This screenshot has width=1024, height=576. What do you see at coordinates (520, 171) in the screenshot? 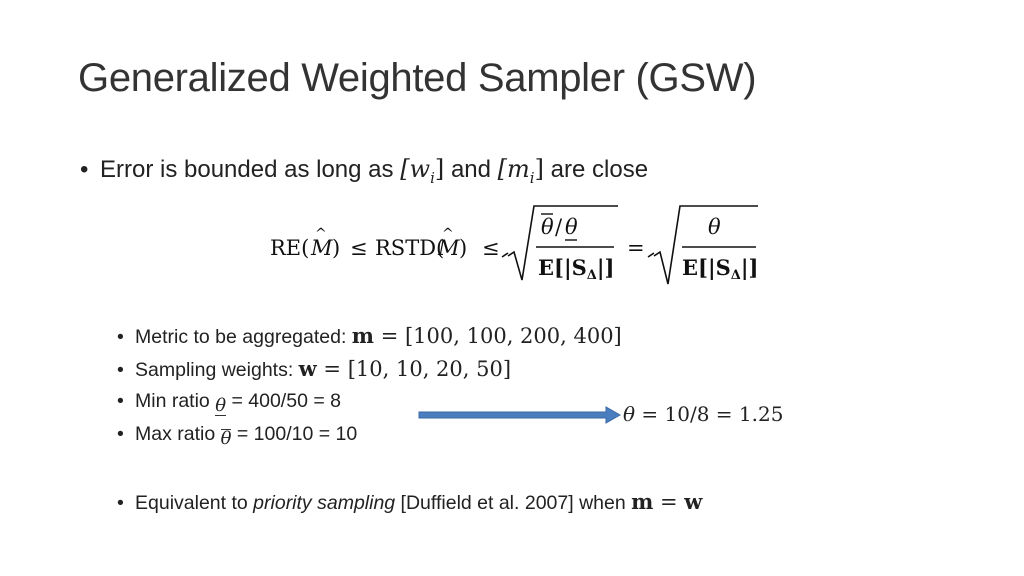
I see `mi-bracket: [mi]` at bounding box center [520, 171].